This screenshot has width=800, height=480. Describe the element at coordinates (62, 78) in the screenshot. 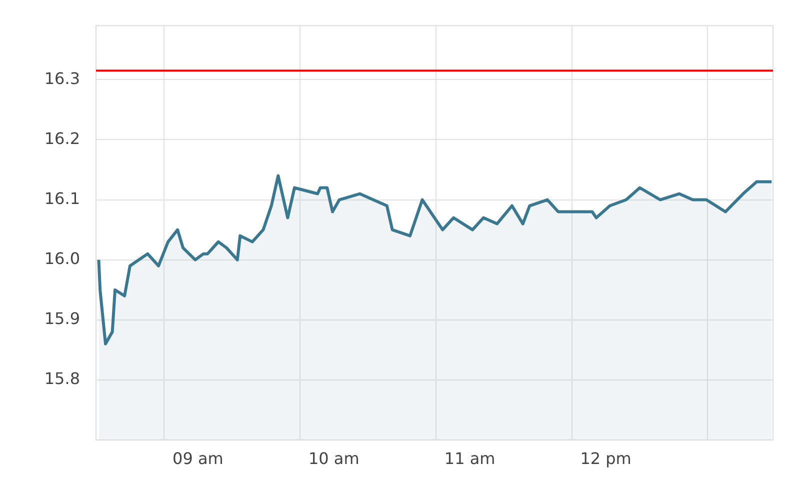

I see `y-tick-label: 16.3` at that location.